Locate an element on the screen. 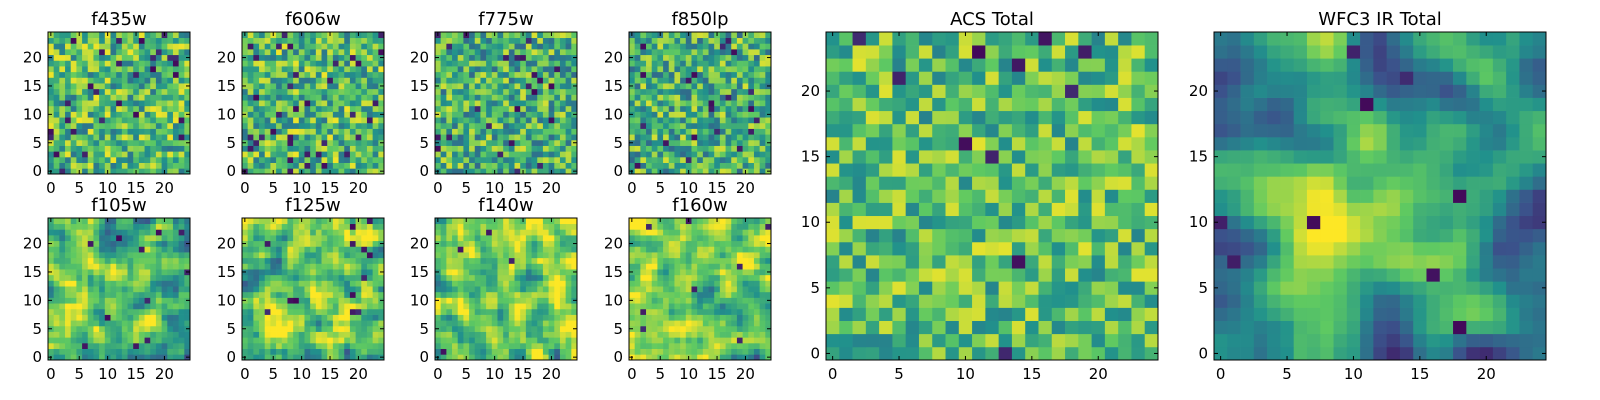 The width and height of the screenshot is (1600, 400). y-tick-label: 5 is located at coordinates (618, 143).